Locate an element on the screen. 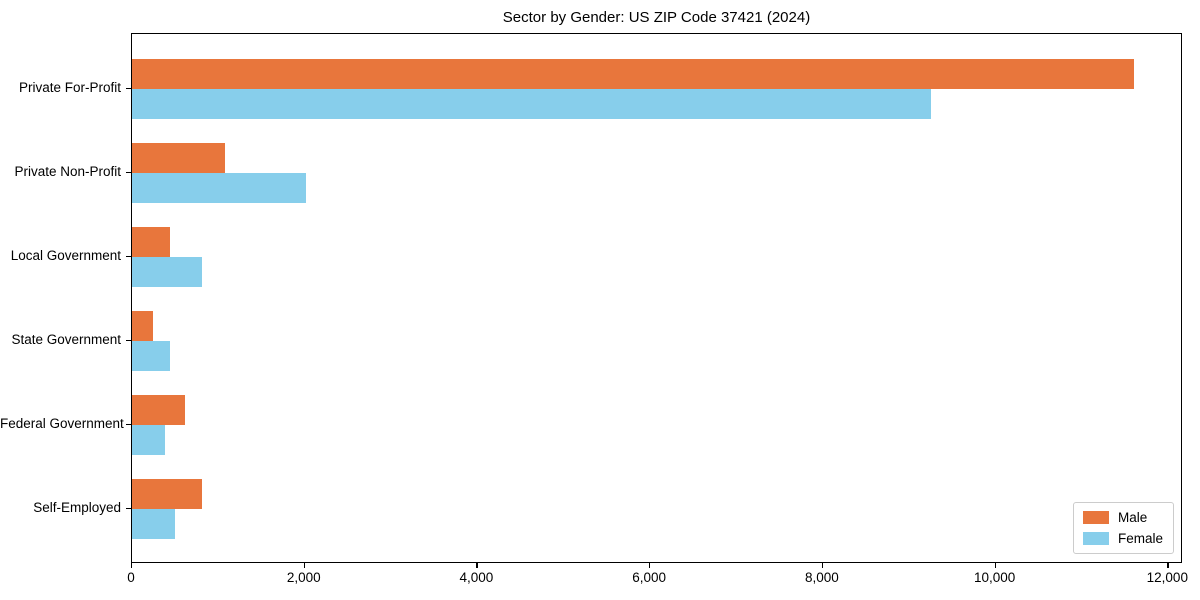  legend: Male Female is located at coordinates (1123, 528).